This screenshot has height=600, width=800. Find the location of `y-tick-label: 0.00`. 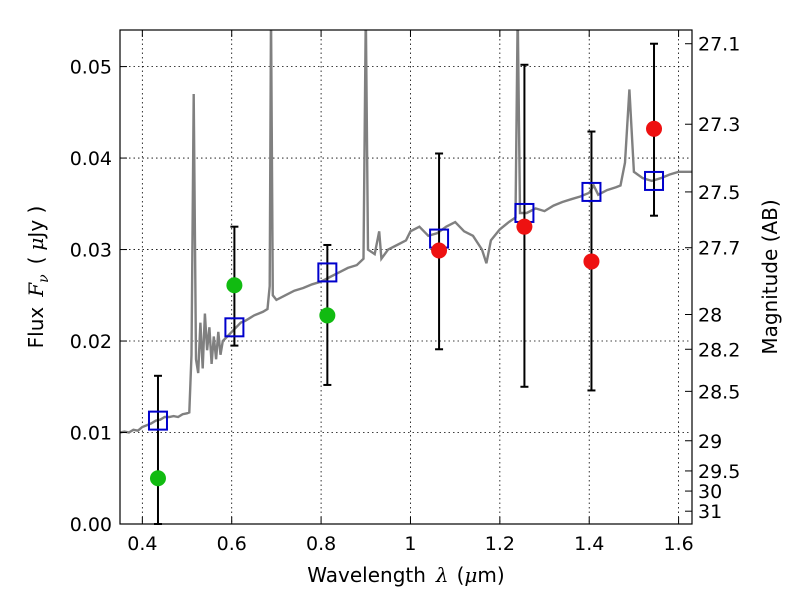

y-tick-label: 0.00 is located at coordinates (91, 525).